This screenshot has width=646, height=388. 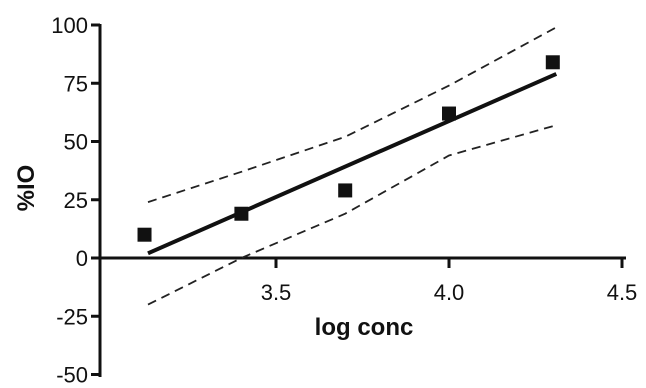 I want to click on y-tick-label: 0, so click(x=82, y=258).